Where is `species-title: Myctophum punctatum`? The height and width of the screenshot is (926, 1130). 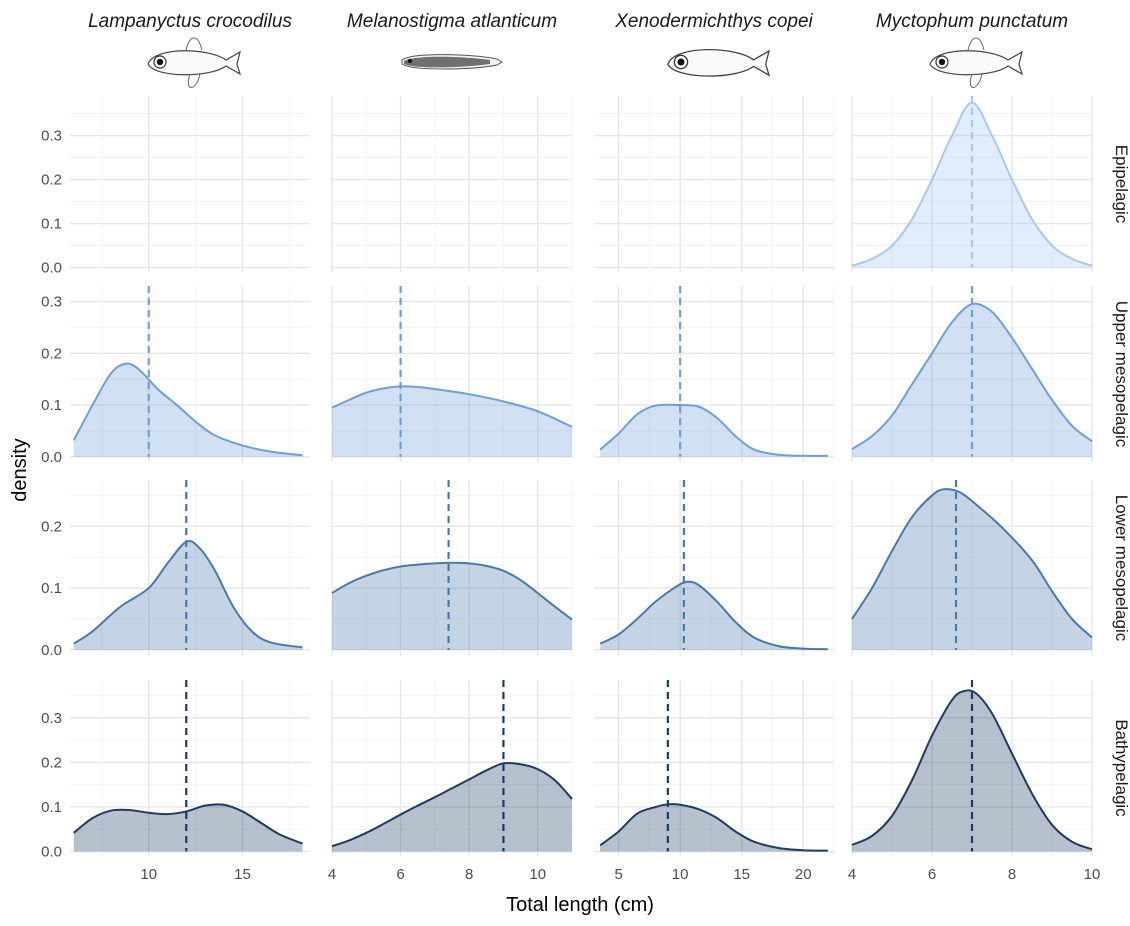 species-title: Myctophum punctatum is located at coordinates (972, 21).